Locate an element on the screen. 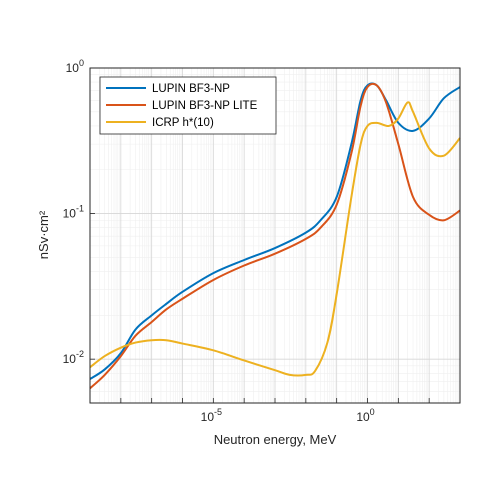 Image resolution: width=500 pixels, height=500 pixels. y-axis-label: nSv·cm² is located at coordinates (43, 234).